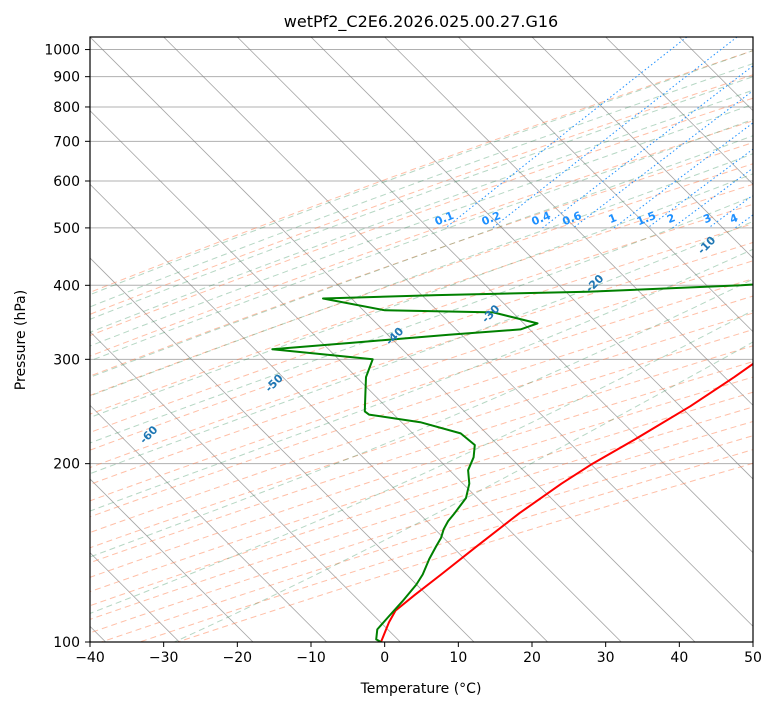  Describe the element at coordinates (753, 658) in the screenshot. I see `x-tick-label: 50` at that location.